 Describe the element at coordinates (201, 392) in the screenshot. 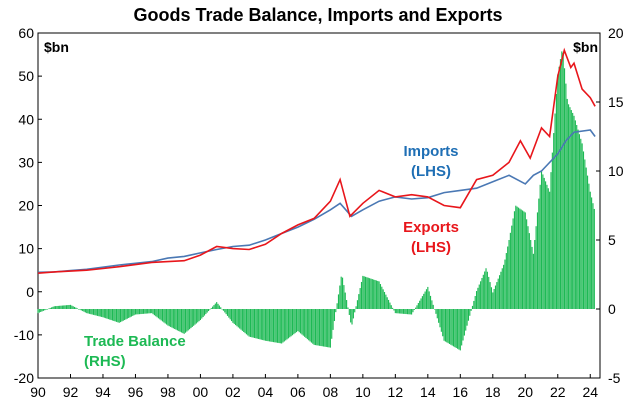

I see `x-tick-label: 00` at that location.